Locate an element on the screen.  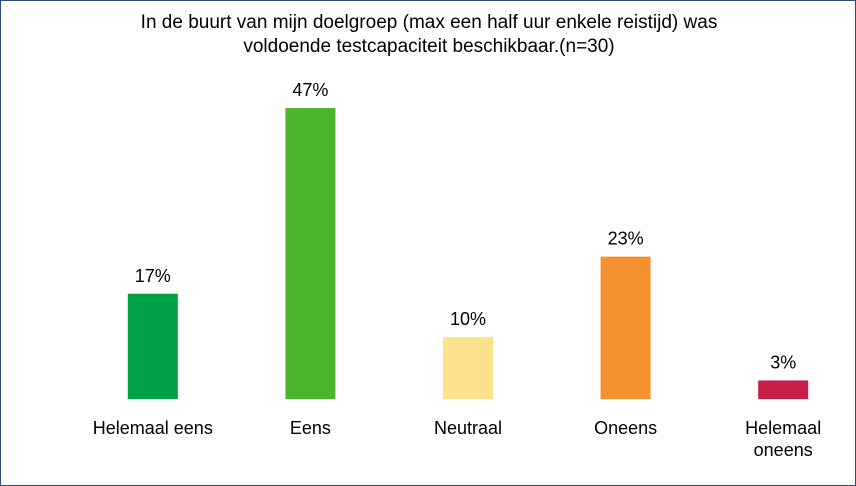
x-tick-label: Neutraal is located at coordinates (468, 428).